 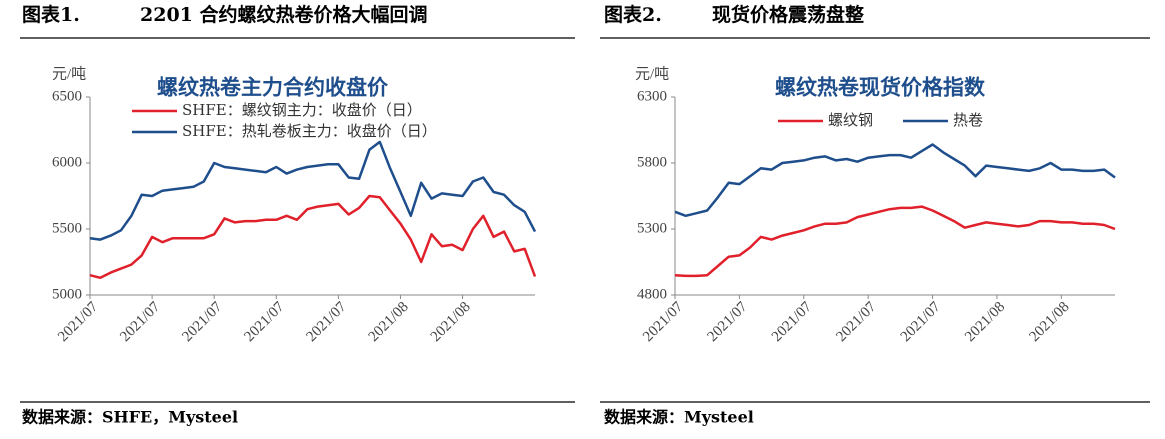 I want to click on y-tick-label: 6000, so click(x=67, y=162).